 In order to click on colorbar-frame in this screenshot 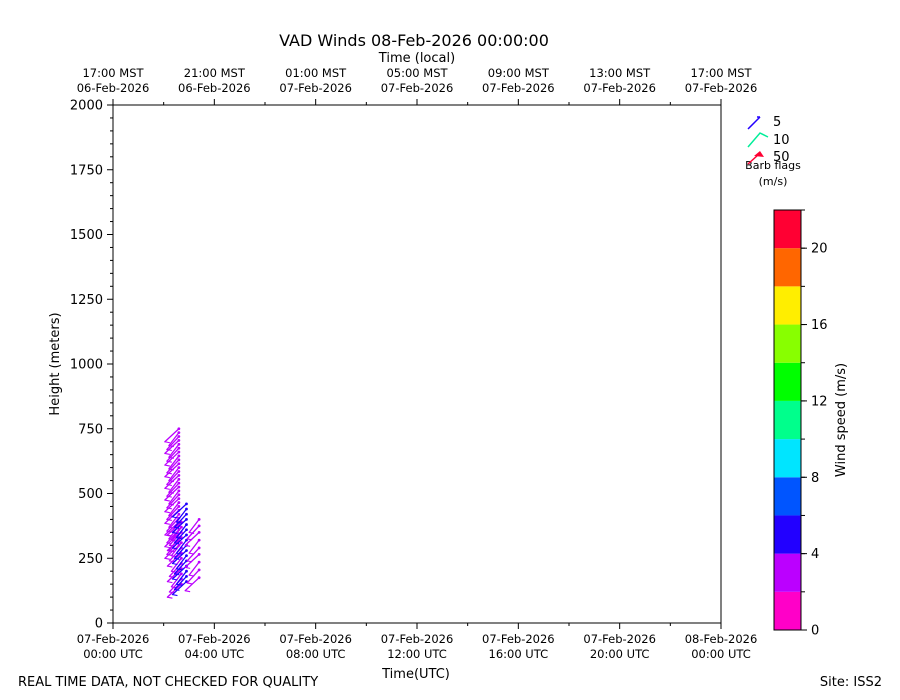, I will do `click(787, 420)`.